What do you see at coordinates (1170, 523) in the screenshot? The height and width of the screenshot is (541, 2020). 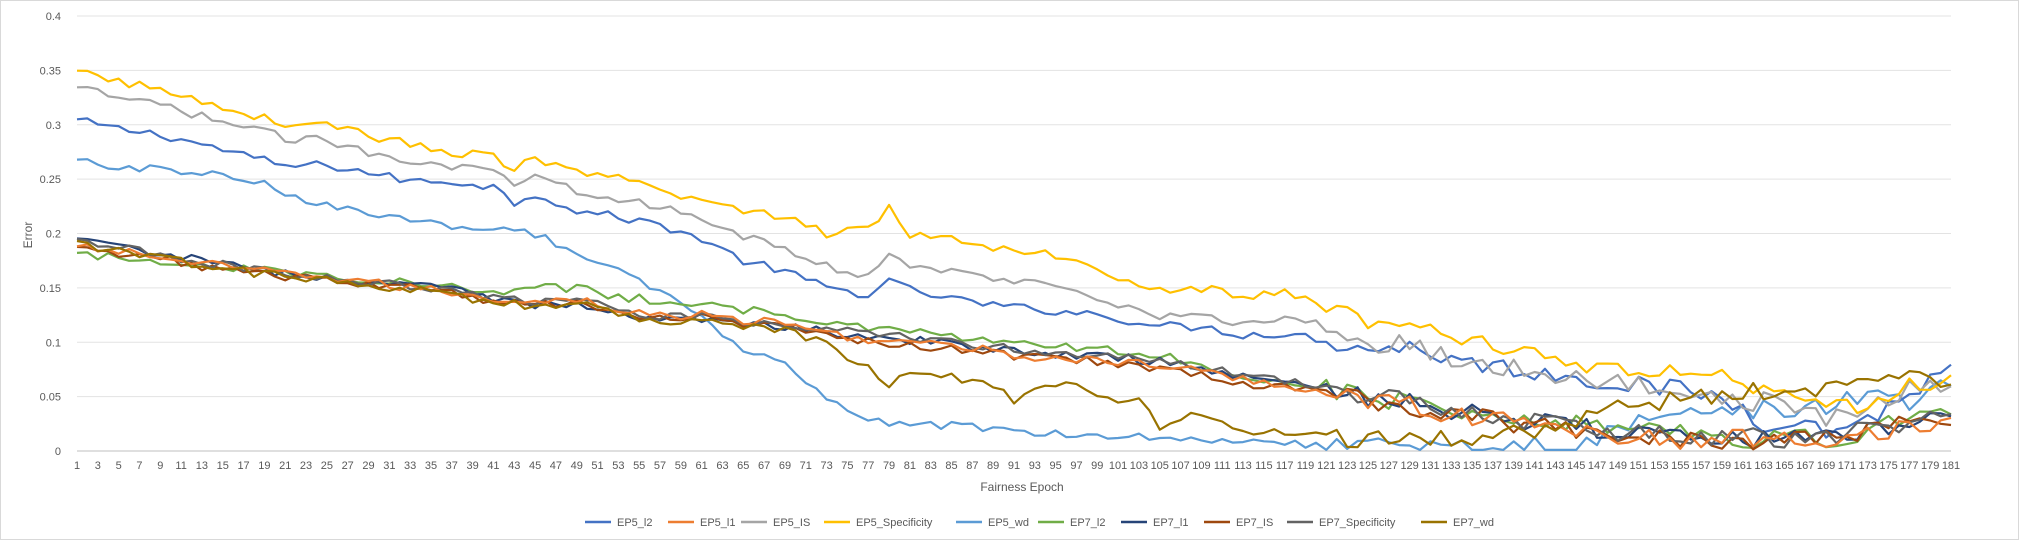 I see `legend-label: EP7_l1` at bounding box center [1170, 523].